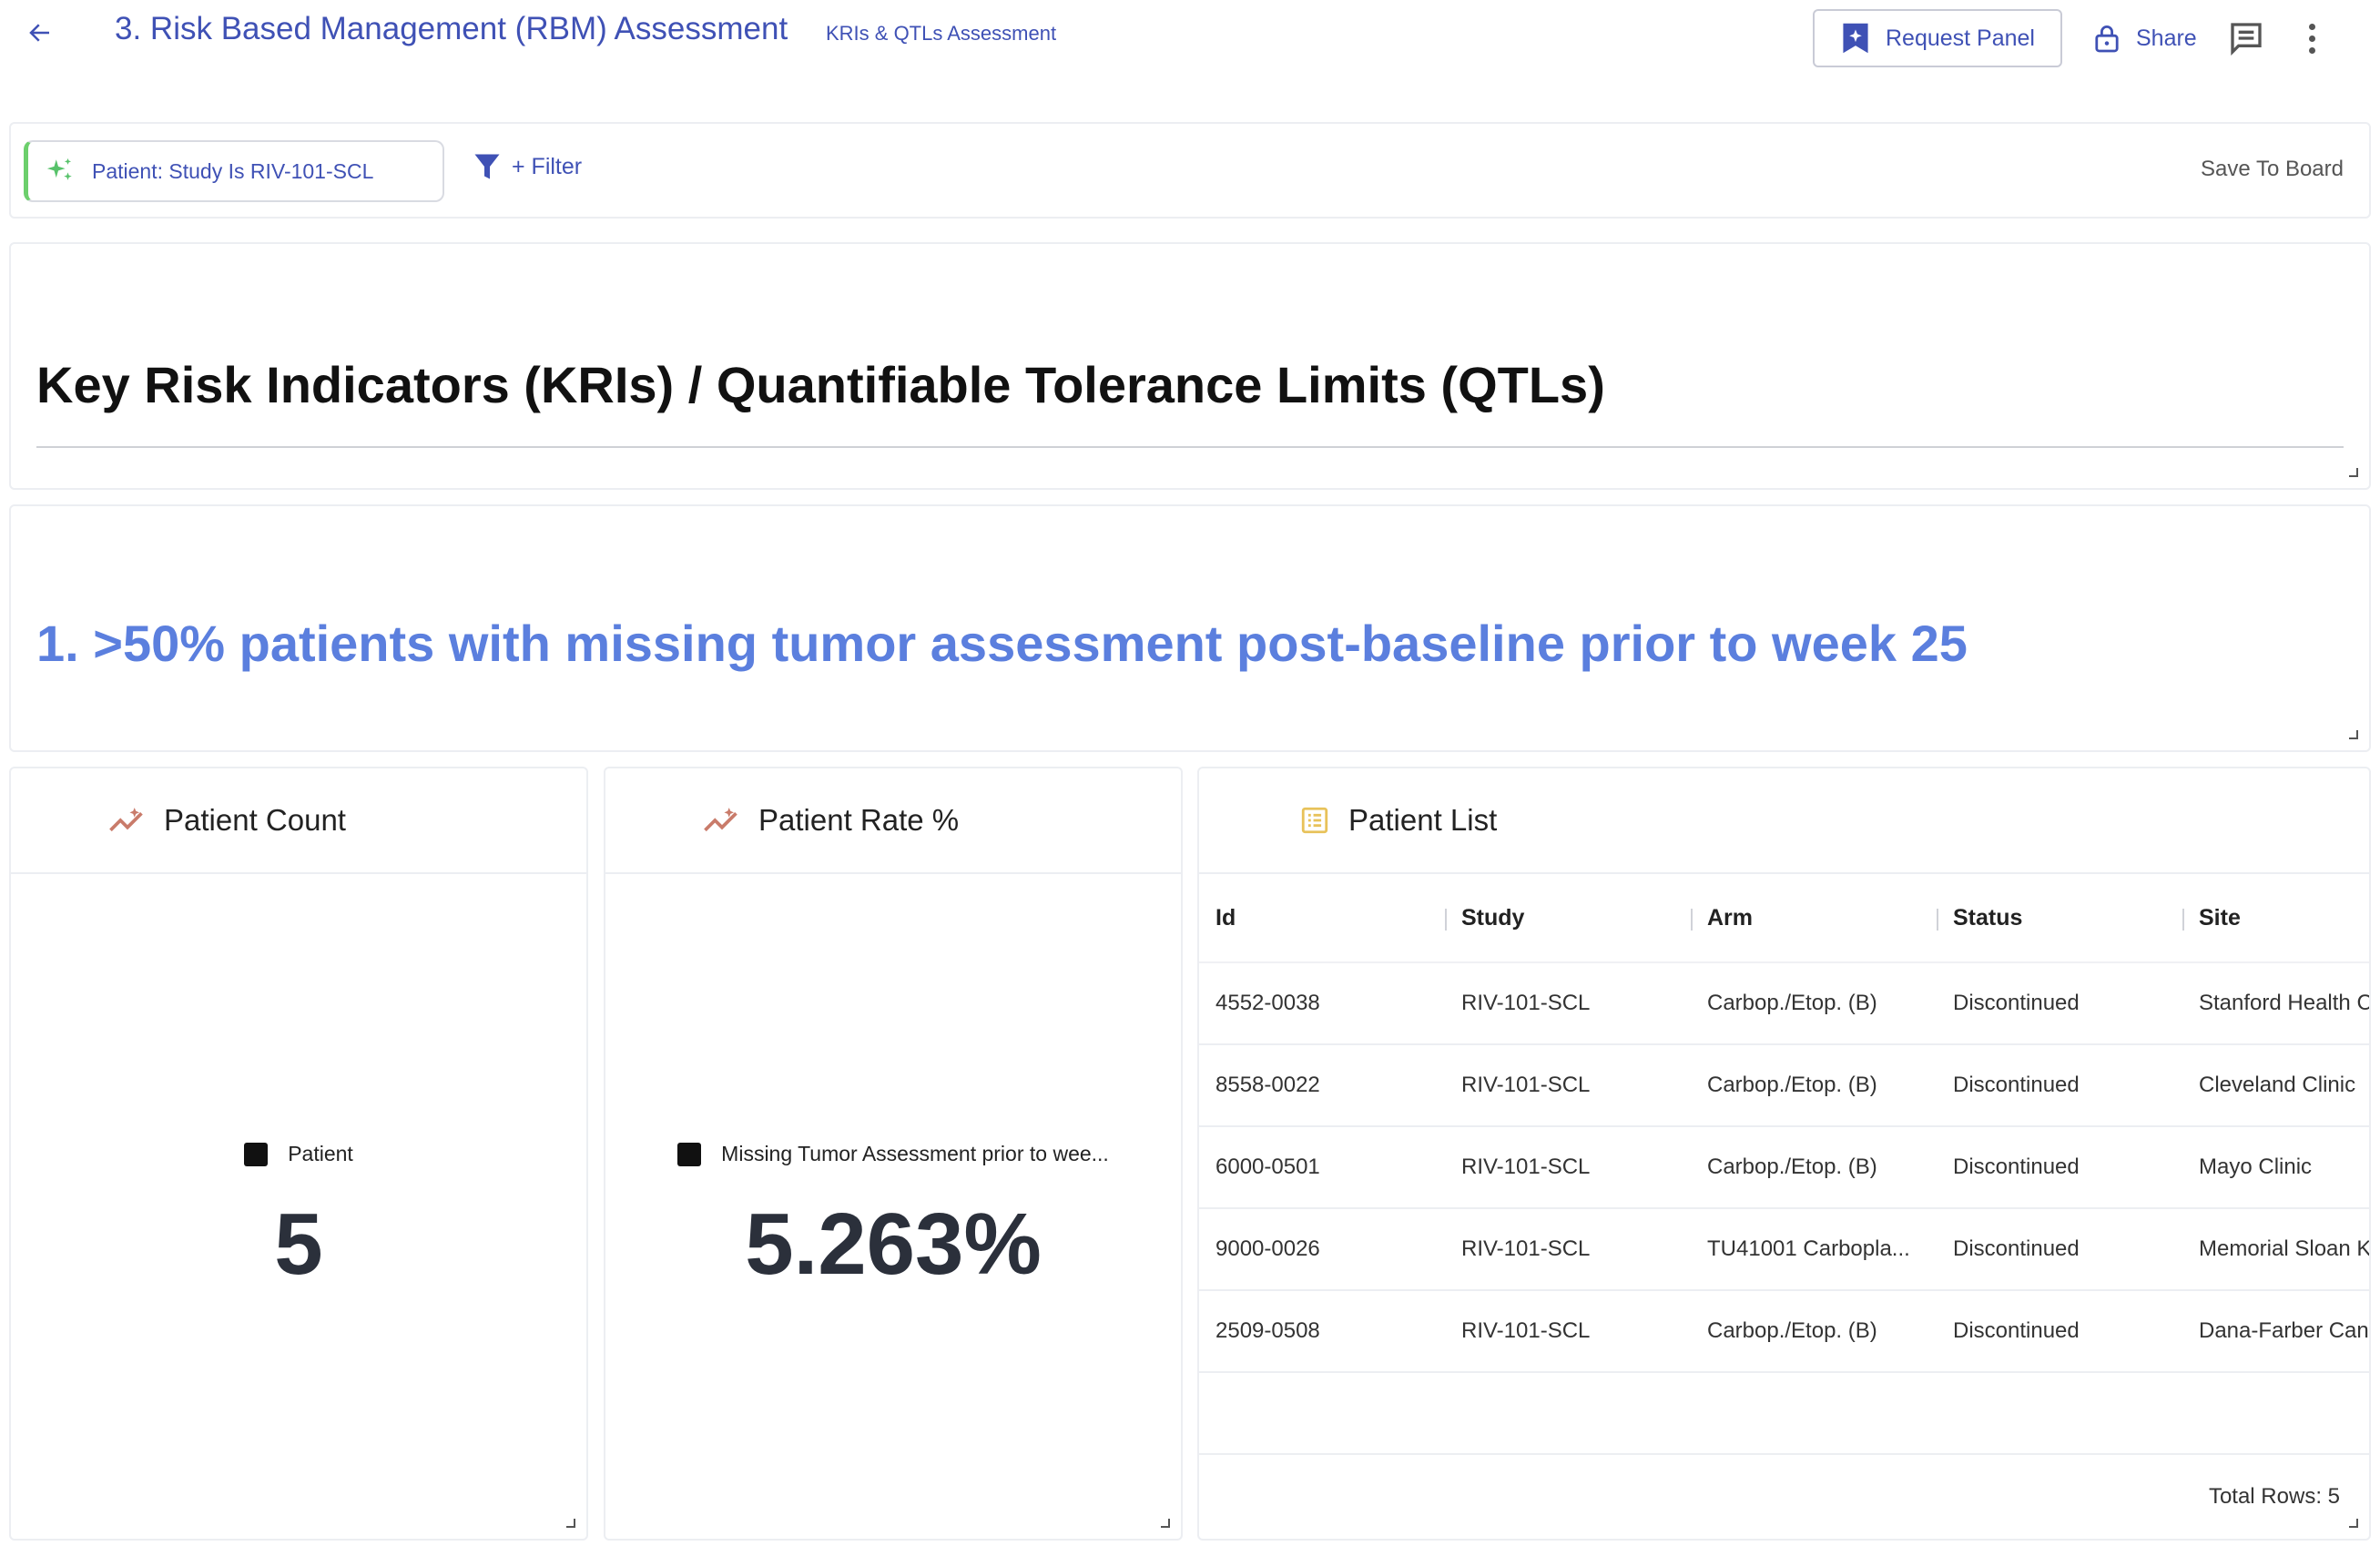 The height and width of the screenshot is (1546, 2380). I want to click on request-panel-button: Request Panel, so click(1937, 38).